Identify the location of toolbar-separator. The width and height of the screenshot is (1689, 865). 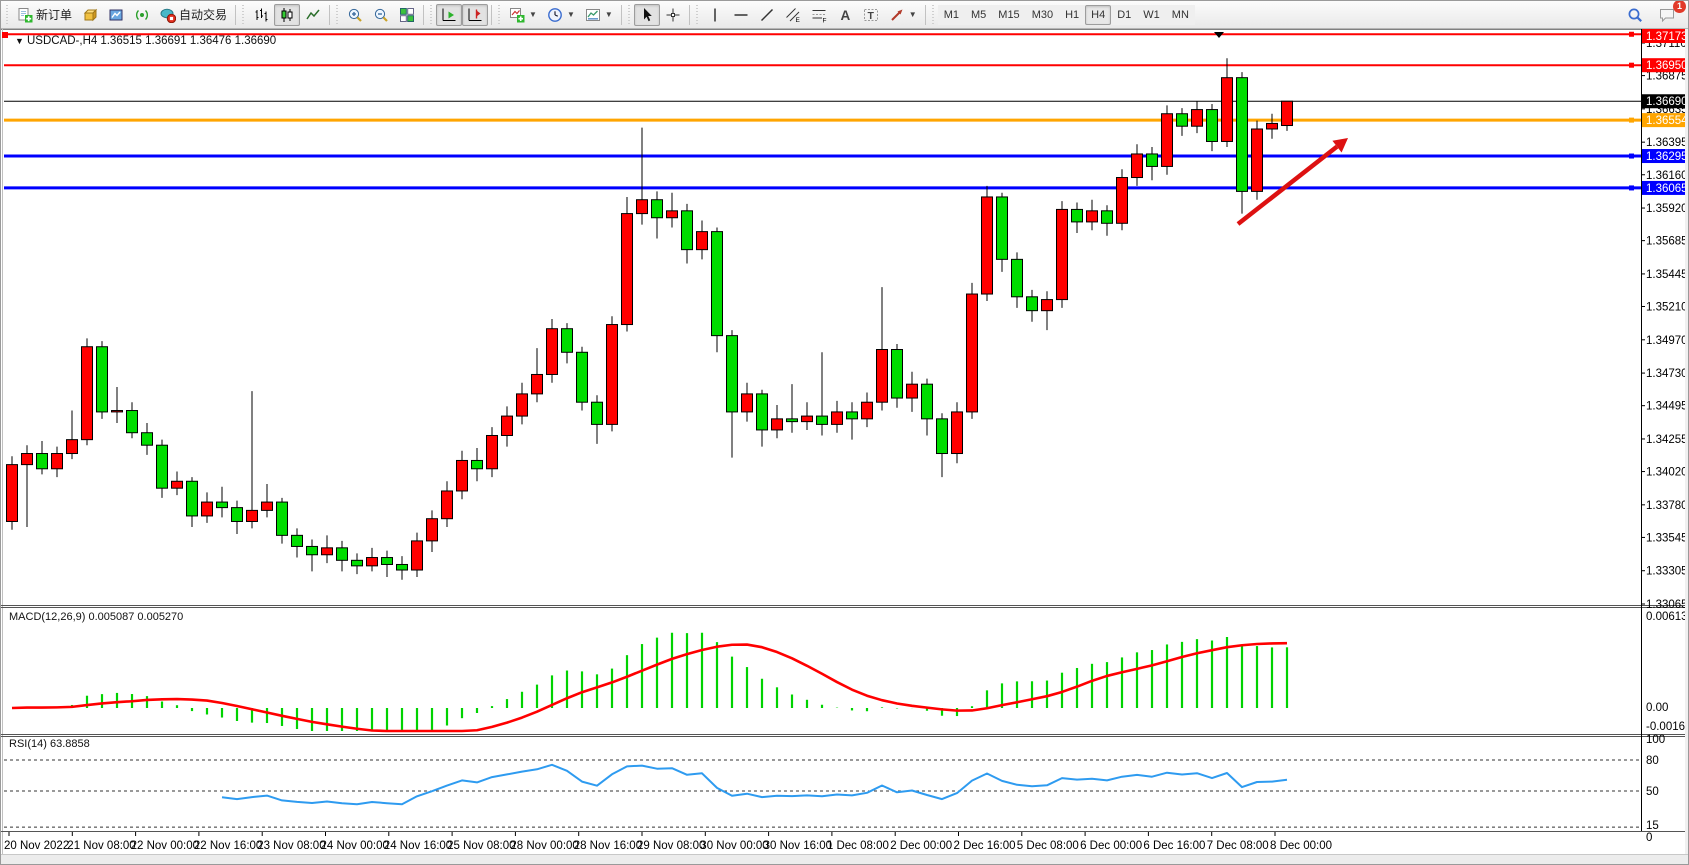
(621, 14).